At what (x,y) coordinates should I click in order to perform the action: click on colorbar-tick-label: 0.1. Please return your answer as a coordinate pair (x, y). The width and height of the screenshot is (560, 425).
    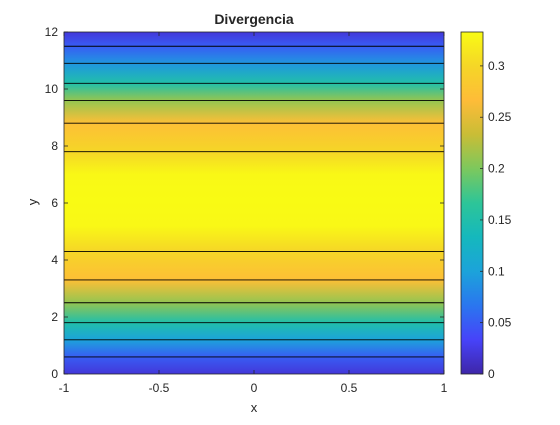
    Looking at the image, I should click on (496, 271).